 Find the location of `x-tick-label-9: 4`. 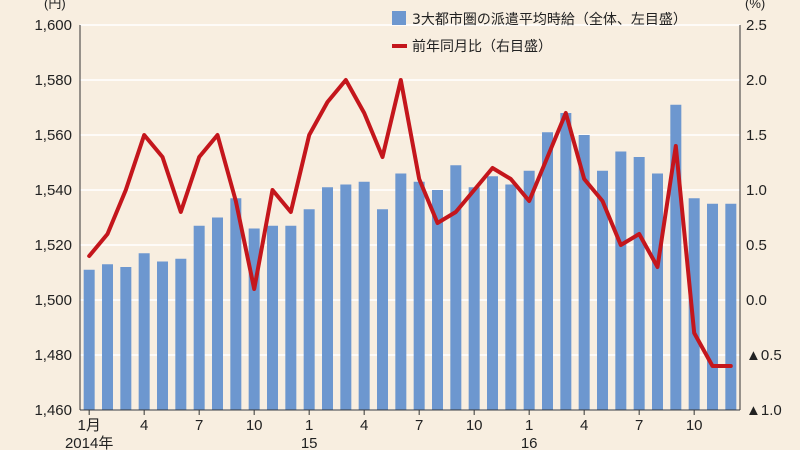

x-tick-label-9: 4 is located at coordinates (584, 425).